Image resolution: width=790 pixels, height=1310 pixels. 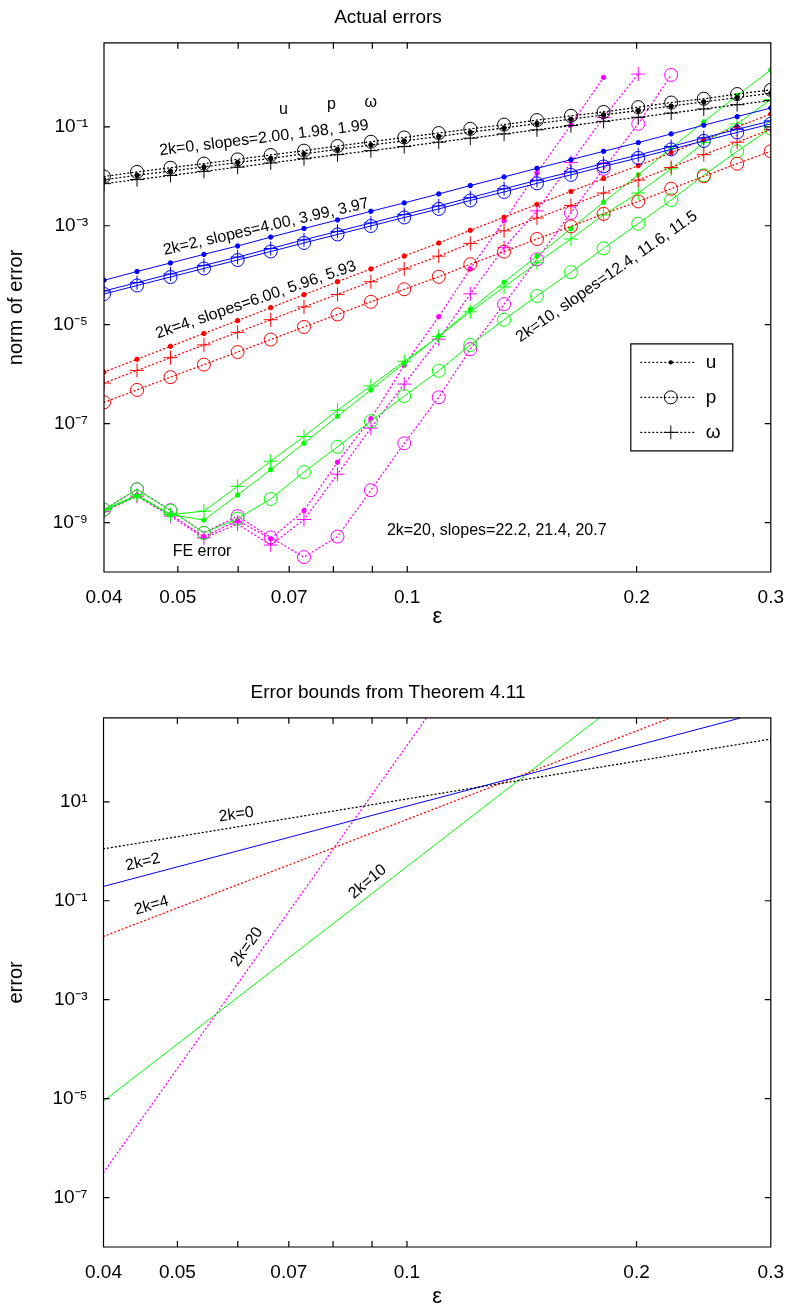 I want to click on annotation: FE error, so click(x=202, y=551).